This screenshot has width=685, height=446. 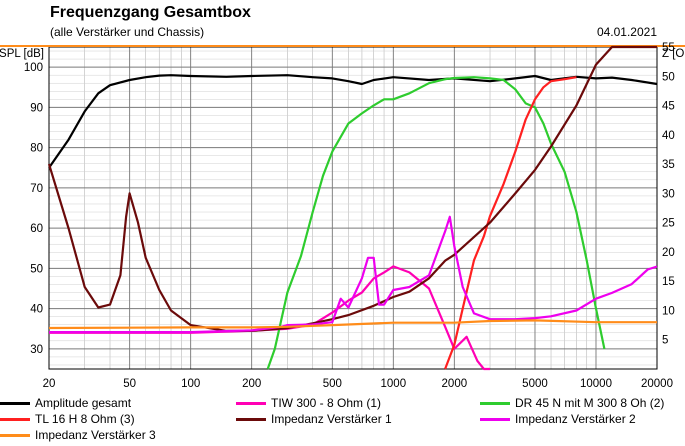 I want to click on y2-tick-label: 20, so click(x=668, y=253).